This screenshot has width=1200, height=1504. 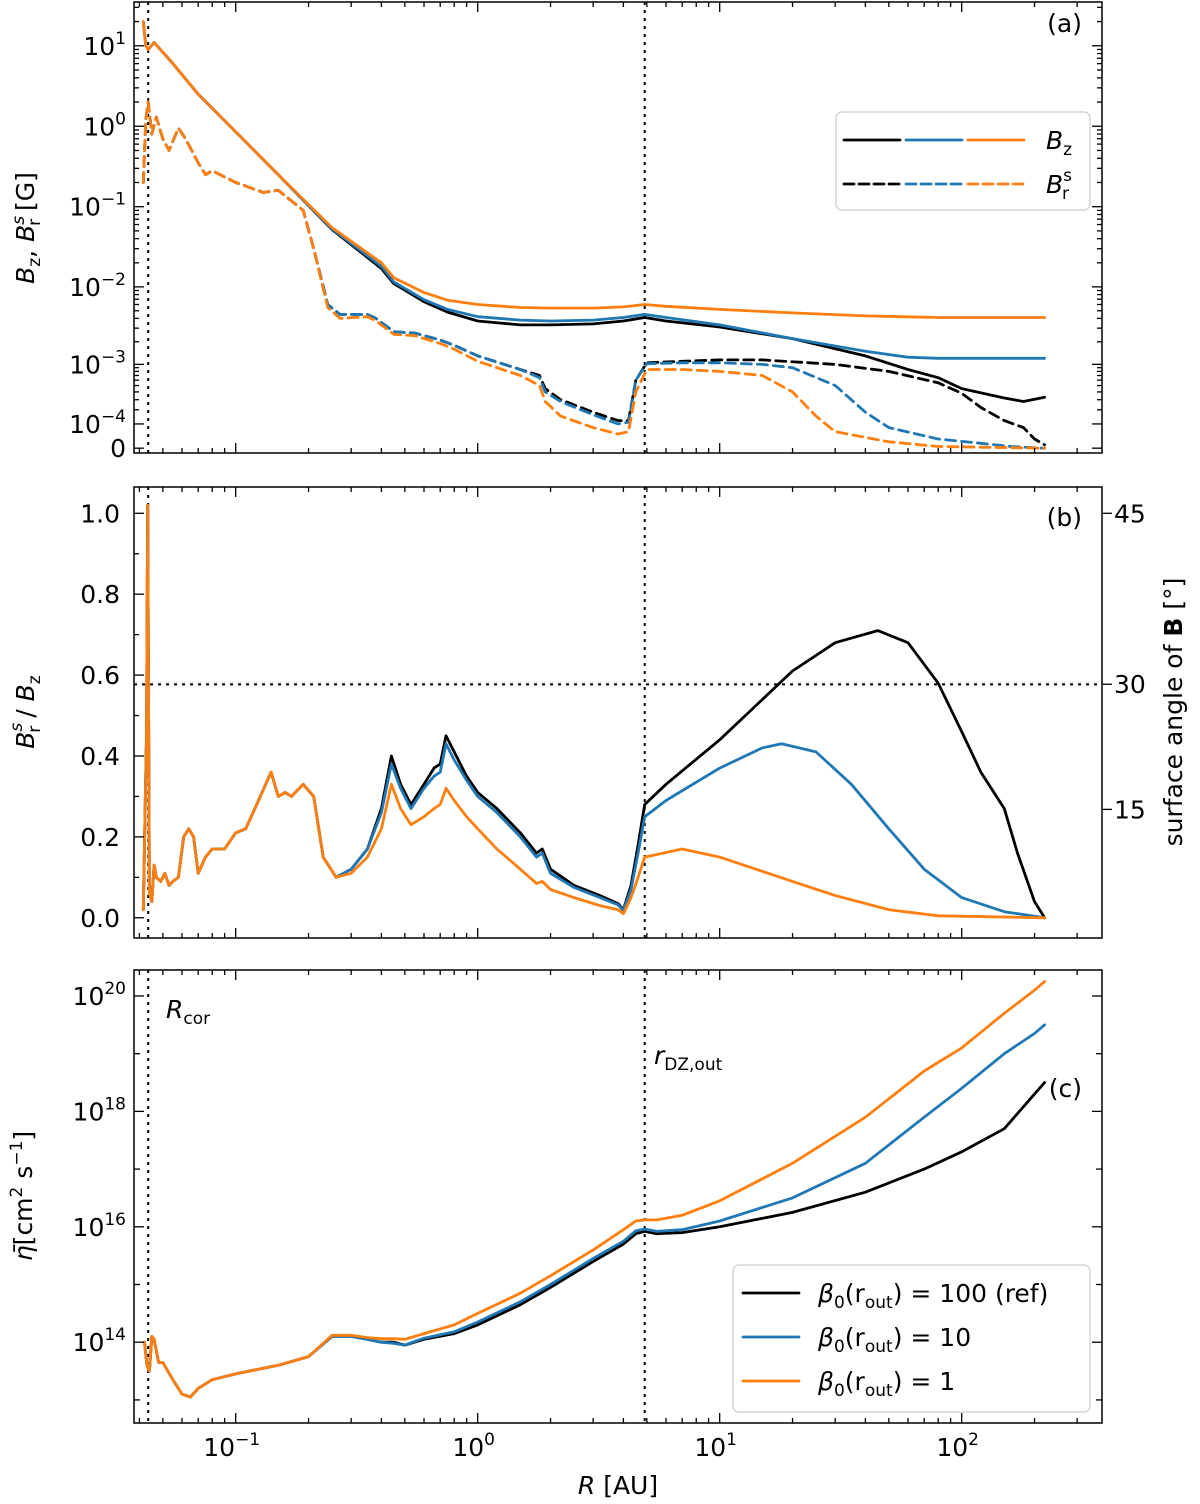 What do you see at coordinates (22, 1196) in the screenshot?
I see `panel-c-ylabel: η̄[cm2 s−1]` at bounding box center [22, 1196].